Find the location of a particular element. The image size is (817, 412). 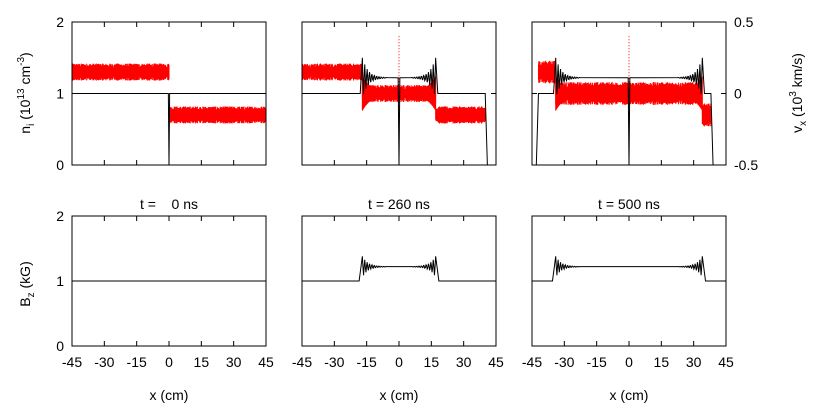

ylabel-velocity-sub: x is located at coordinates (803, 123).